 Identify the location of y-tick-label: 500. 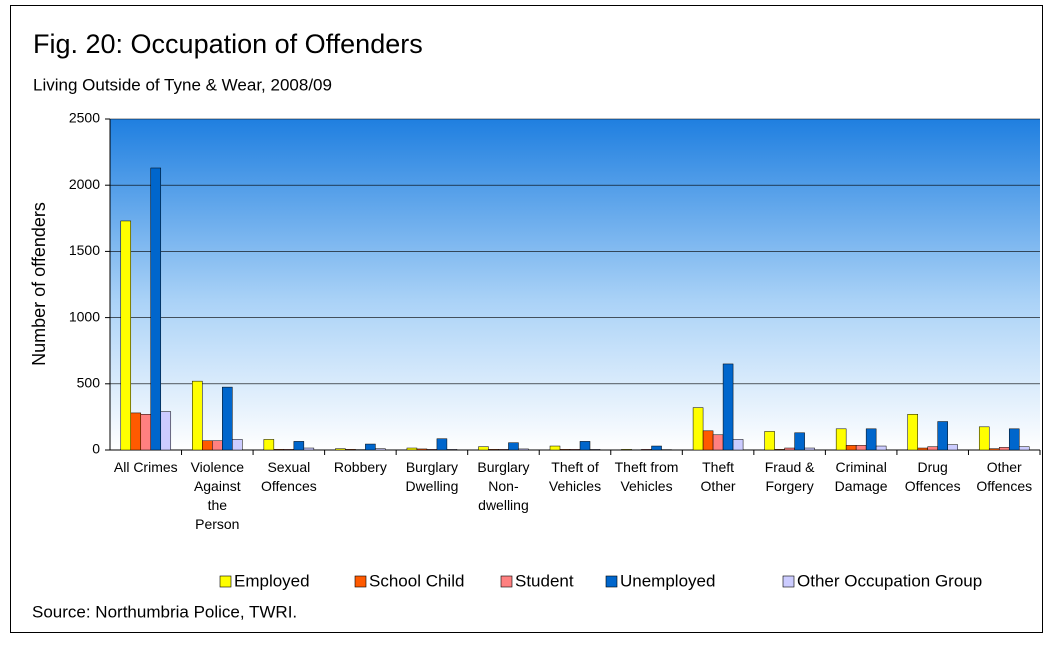
(89, 383).